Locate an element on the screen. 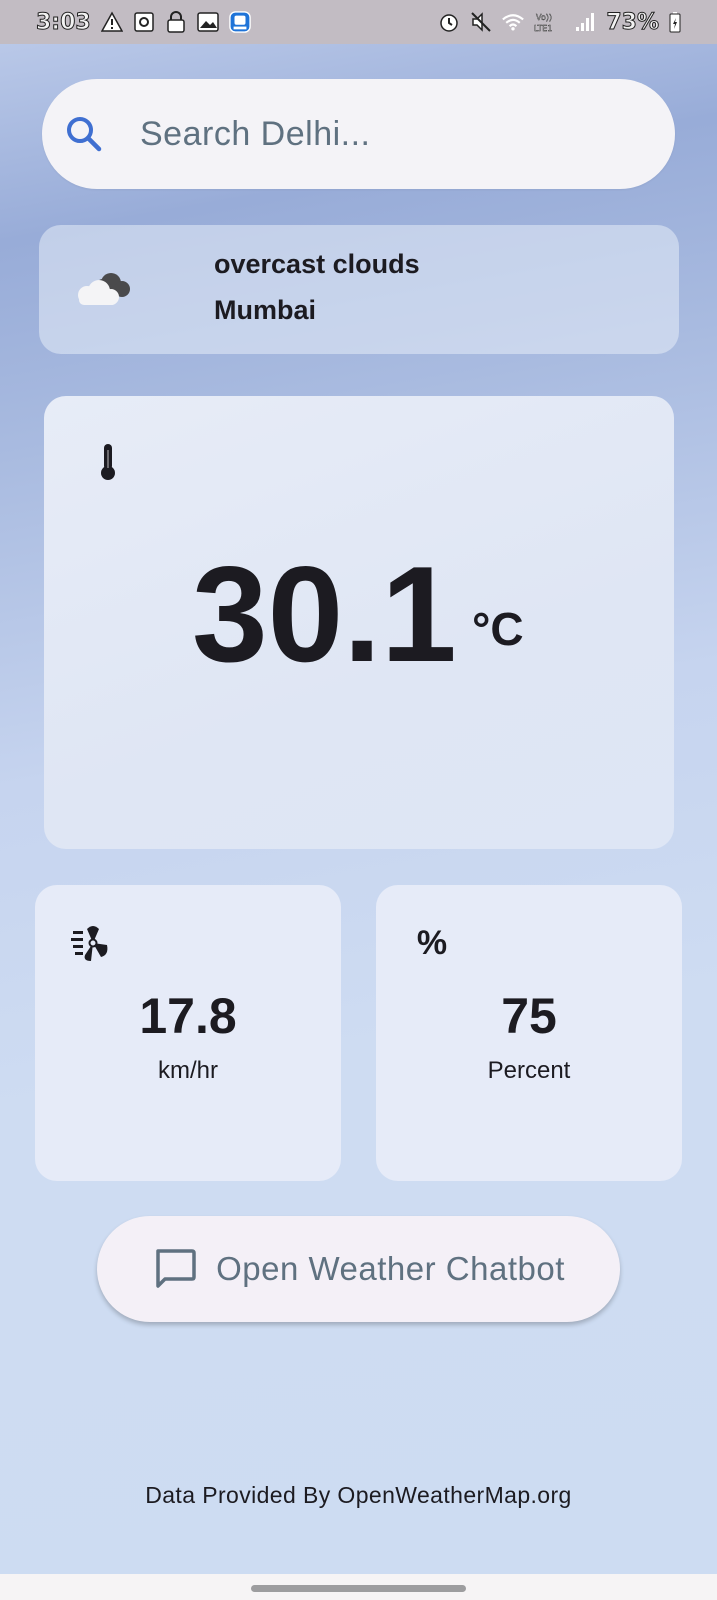  search-icon is located at coordinates (84, 134).